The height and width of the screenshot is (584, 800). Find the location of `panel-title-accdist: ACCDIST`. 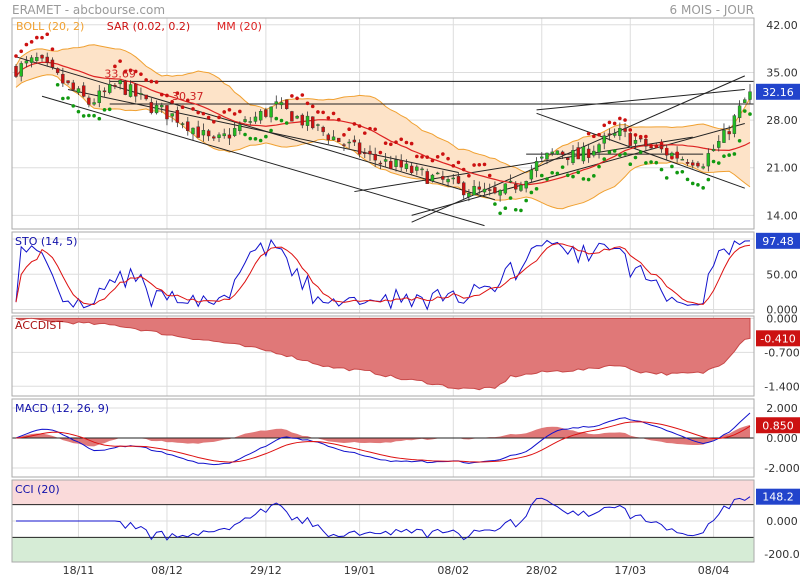

panel-title-accdist: ACCDIST is located at coordinates (39, 325).